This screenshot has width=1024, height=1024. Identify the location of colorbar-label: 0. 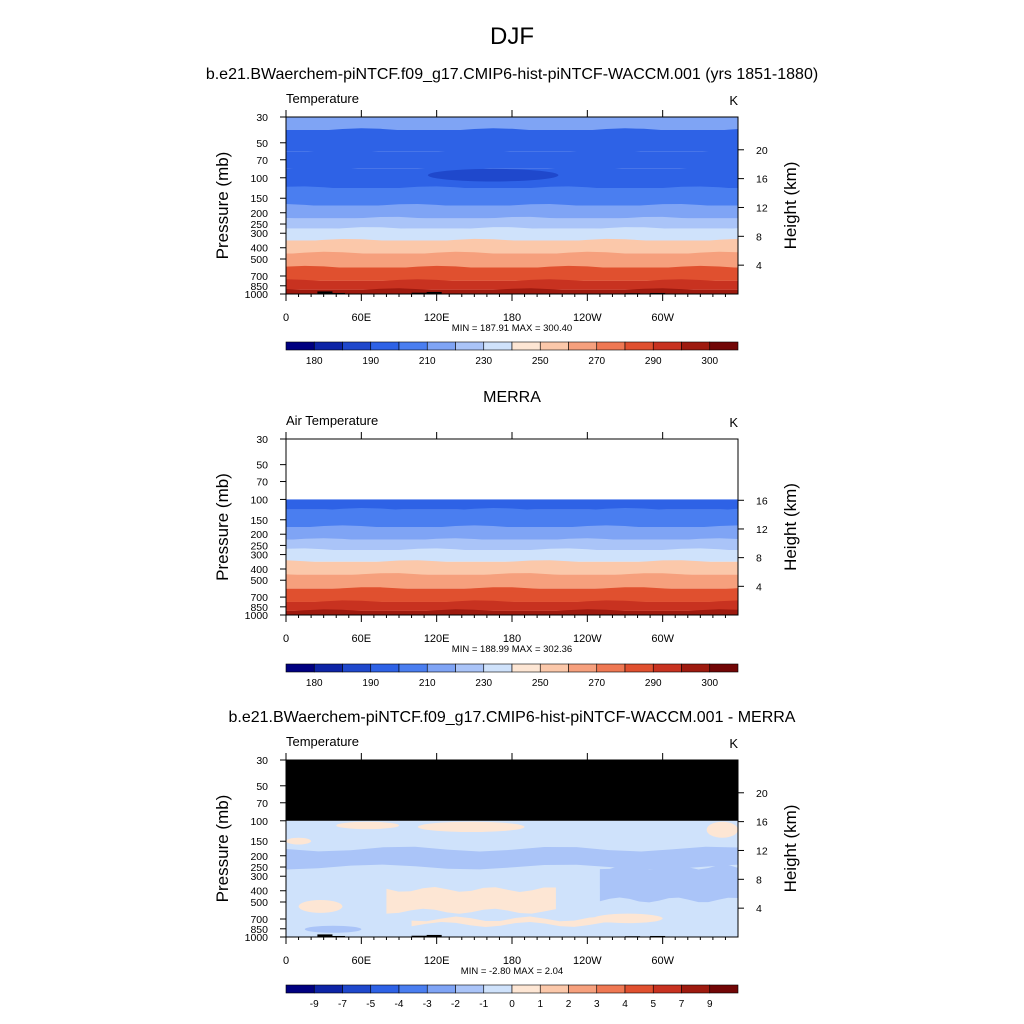
(512, 1004).